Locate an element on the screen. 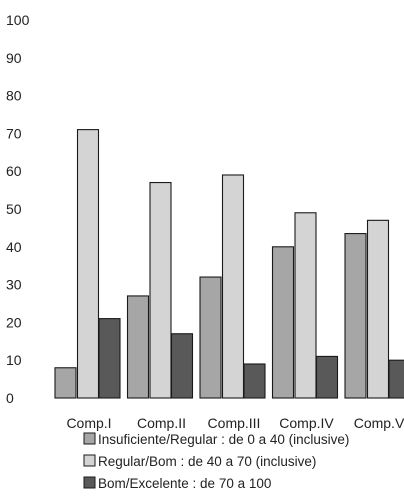  x-tick-label: Comp.II is located at coordinates (161, 423).